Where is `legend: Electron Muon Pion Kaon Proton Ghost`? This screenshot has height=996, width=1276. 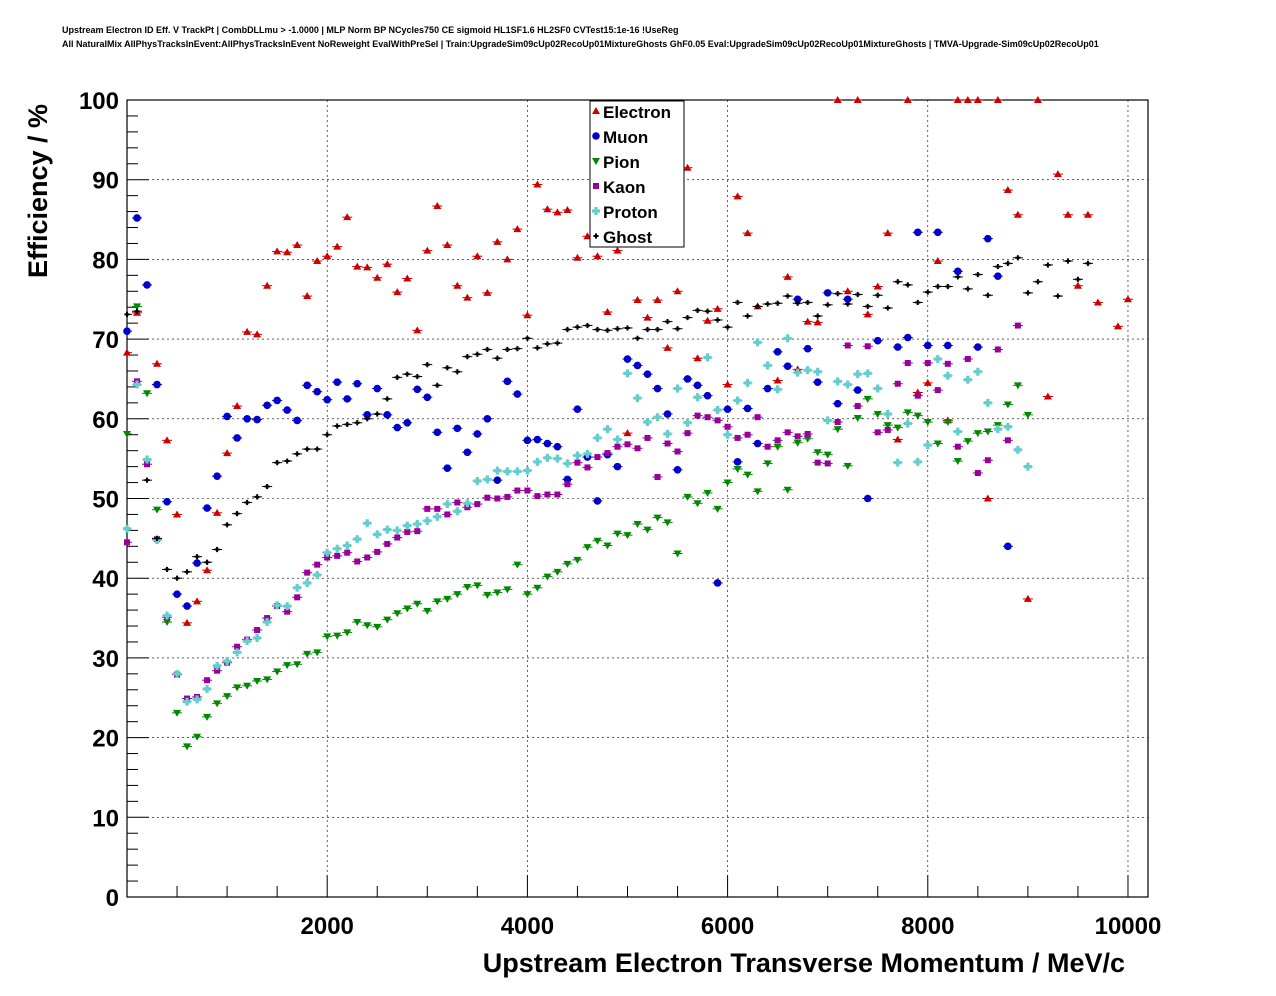
legend: Electron Muon Pion Kaon Proton Ghost is located at coordinates (637, 174).